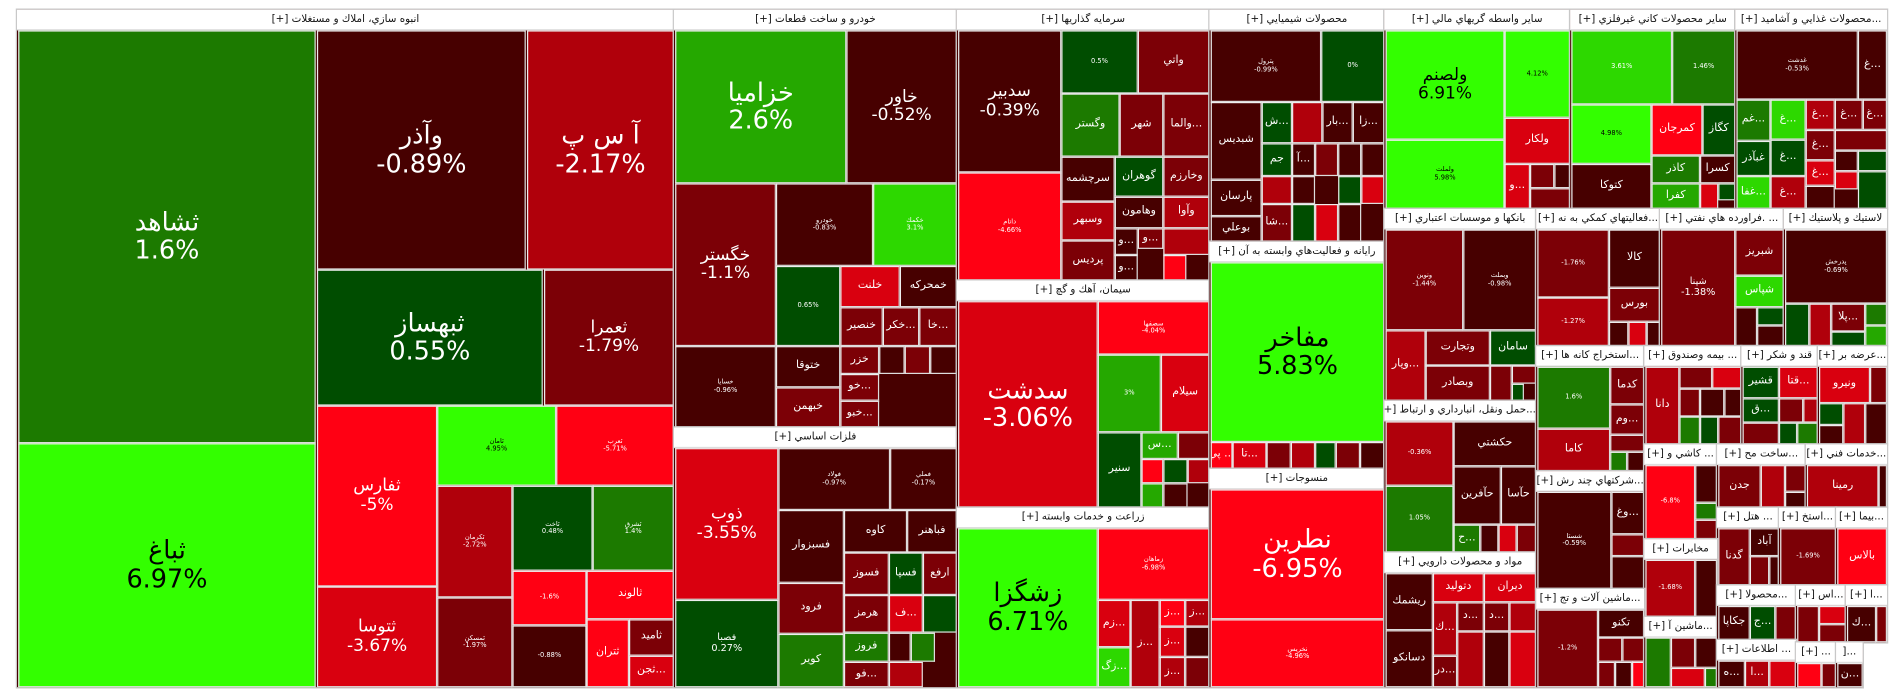 The height and width of the screenshot is (698, 1904). Describe the element at coordinates (475, 642) in the screenshot. I see `stock-tile: ثمسكن -1.97%` at that location.